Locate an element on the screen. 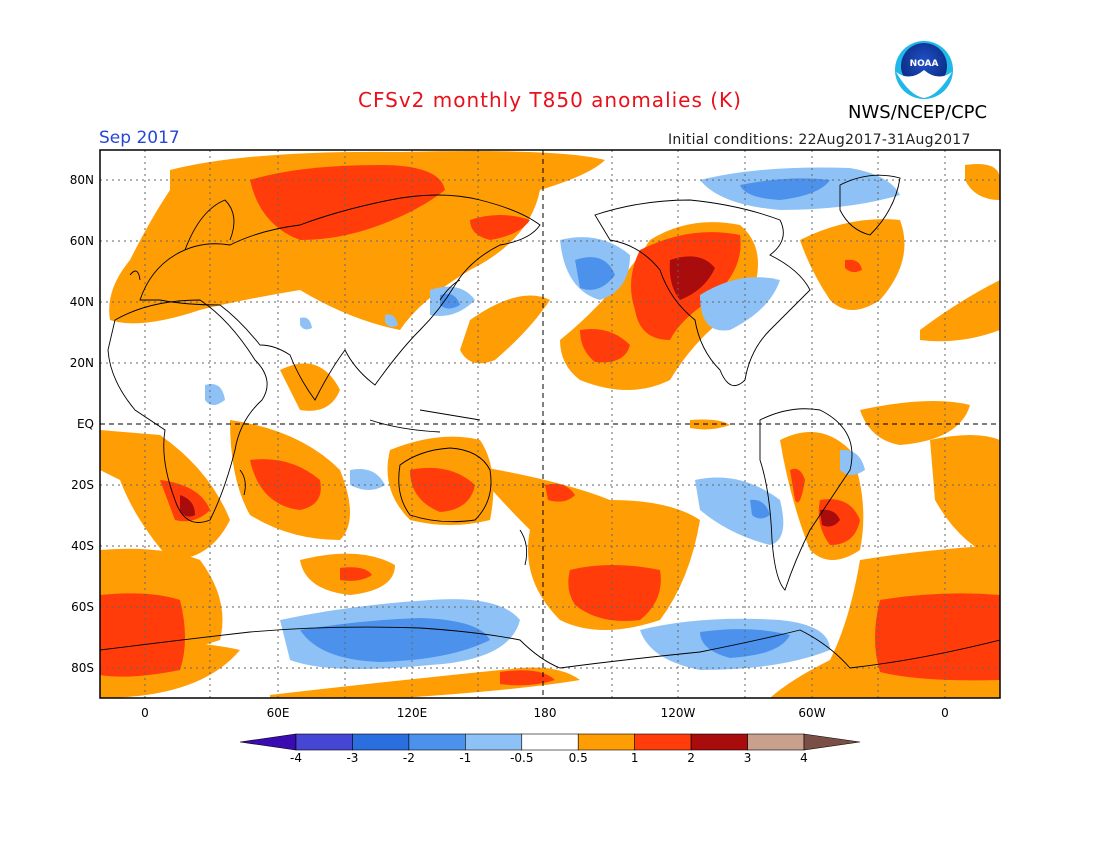 The image size is (1100, 850). legend-label: 0.5 is located at coordinates (578, 758).